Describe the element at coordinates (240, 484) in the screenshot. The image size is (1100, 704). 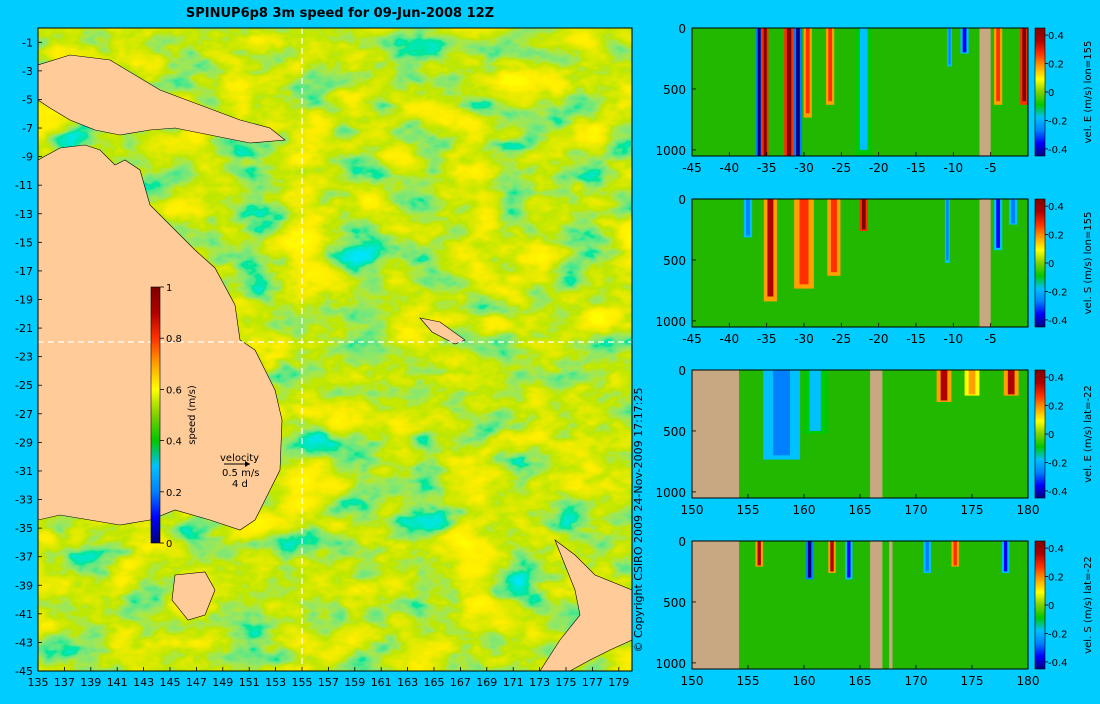
I see `velocity-key-duration: 4 d` at that location.